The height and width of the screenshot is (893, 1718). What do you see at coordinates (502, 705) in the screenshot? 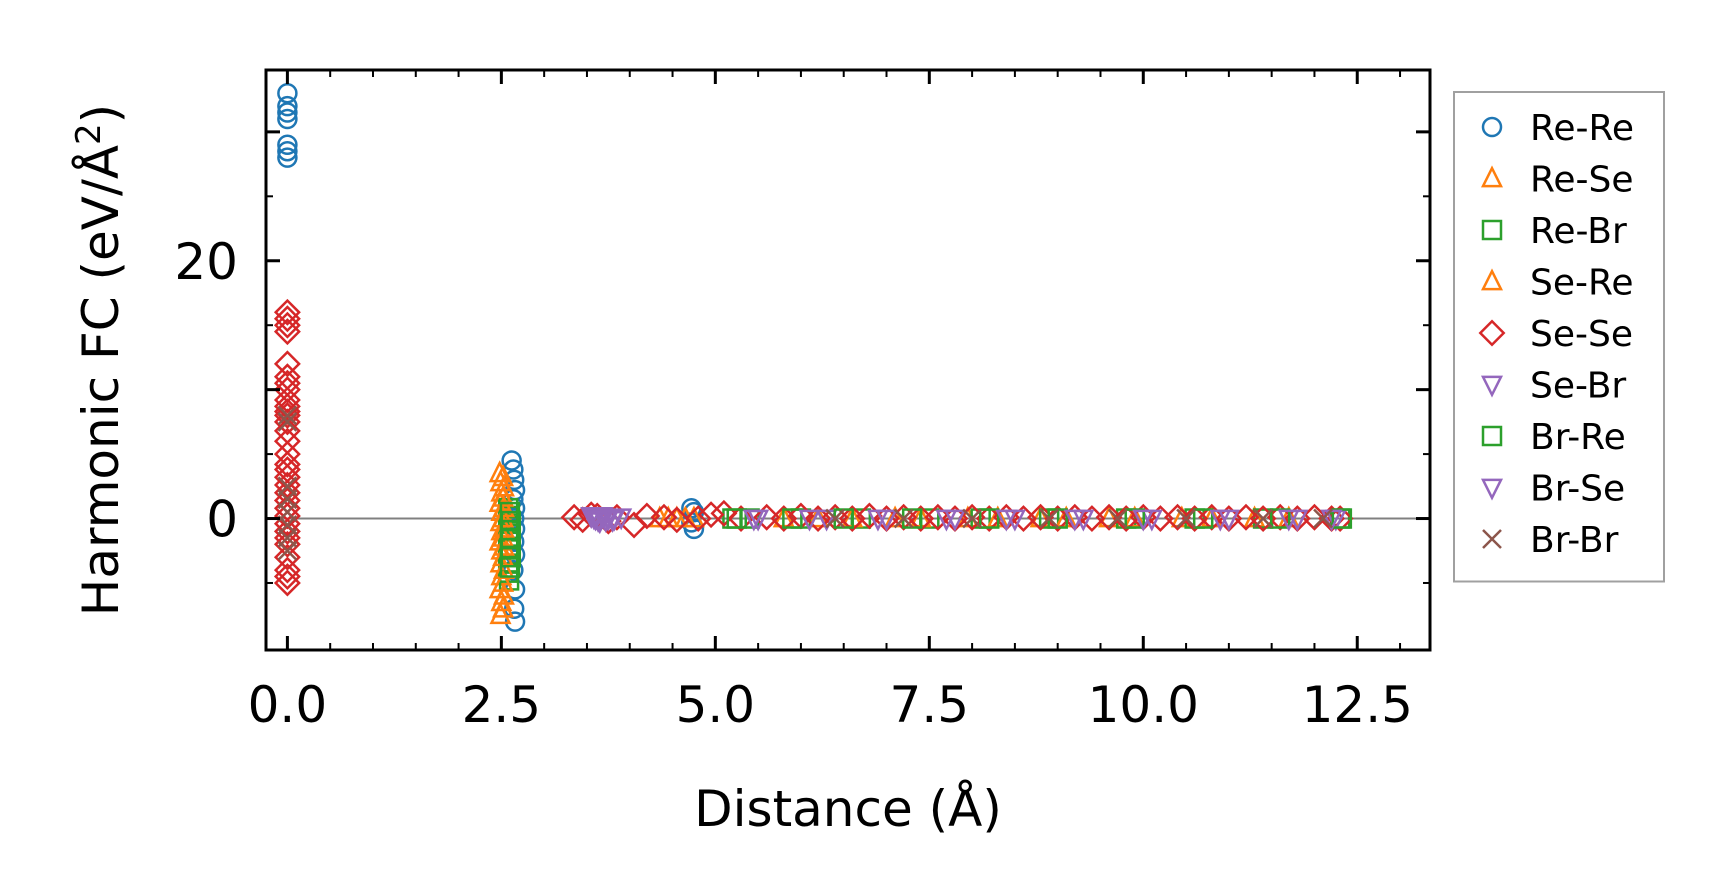
I see `x-tick-label: 2.5` at bounding box center [502, 705].